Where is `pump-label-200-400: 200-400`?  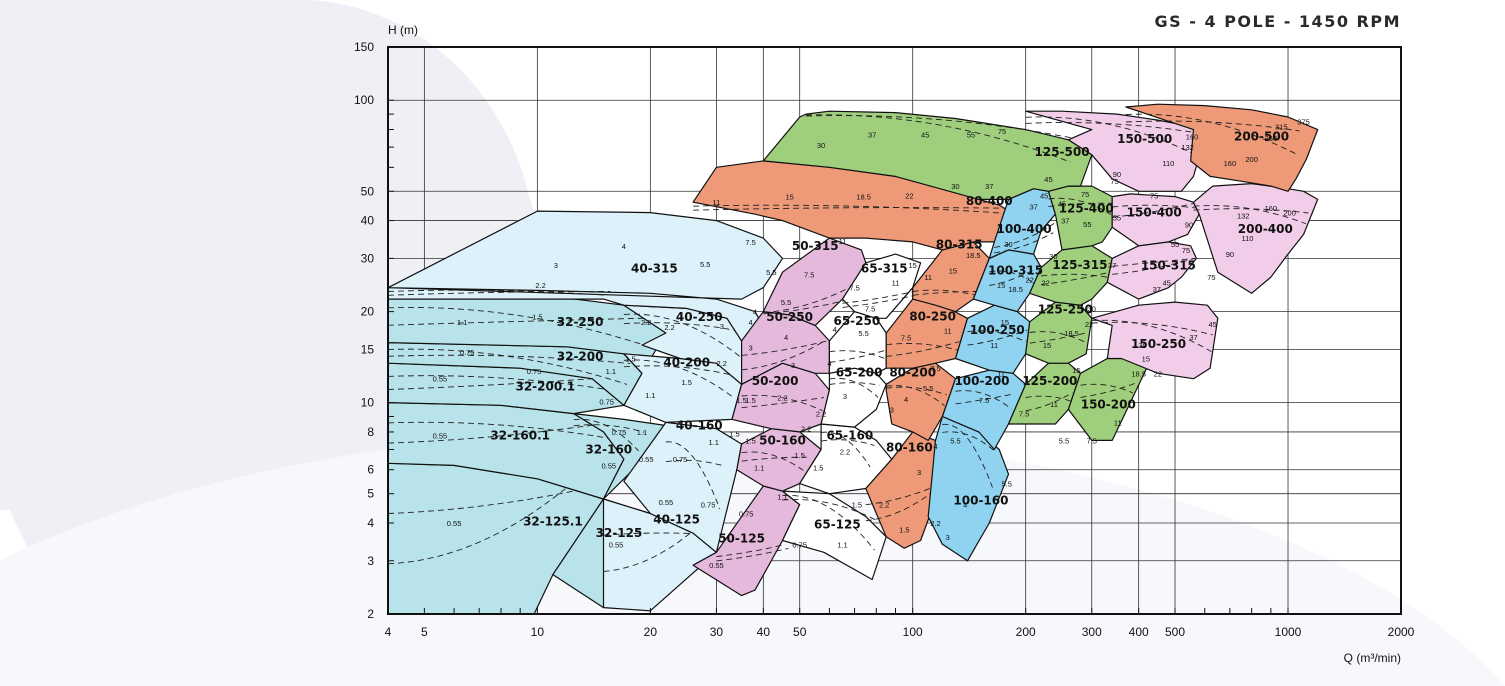 pump-label-200-400: 200-400 is located at coordinates (1265, 229).